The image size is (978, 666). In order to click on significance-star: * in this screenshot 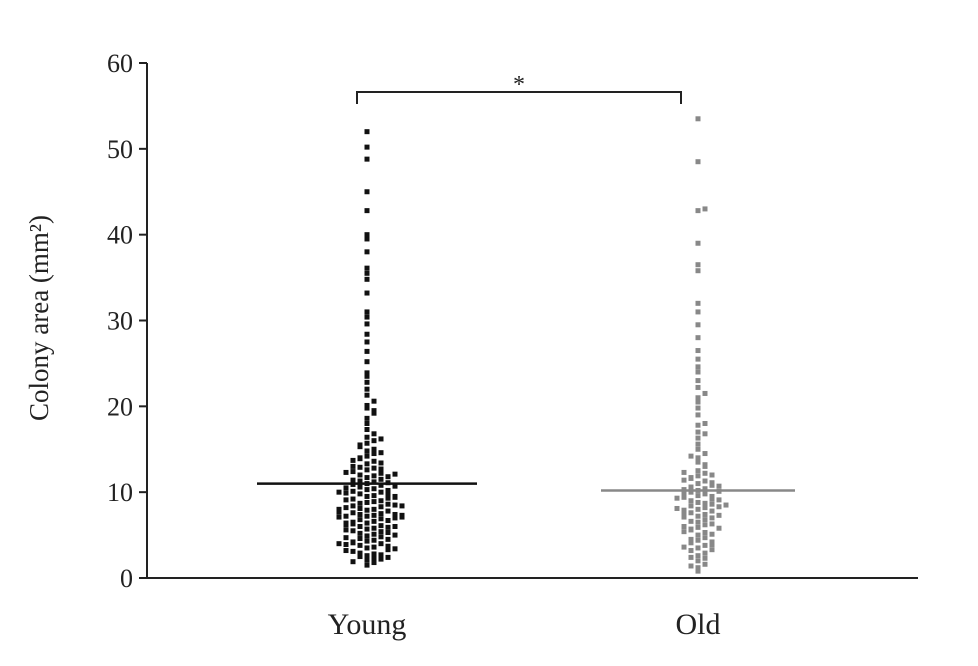, I will do `click(519, 85)`.